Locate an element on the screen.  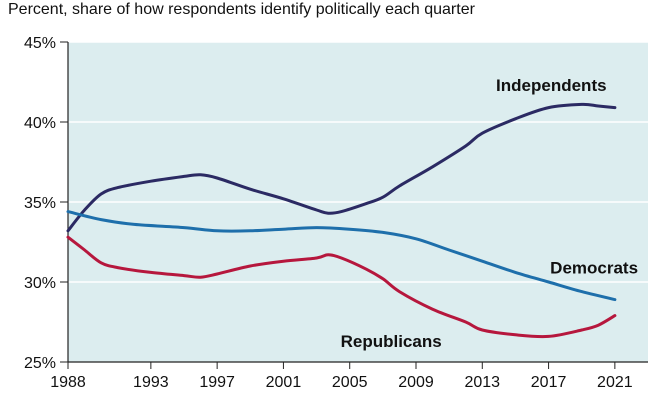
x-tick-label: 2001 is located at coordinates (284, 382).